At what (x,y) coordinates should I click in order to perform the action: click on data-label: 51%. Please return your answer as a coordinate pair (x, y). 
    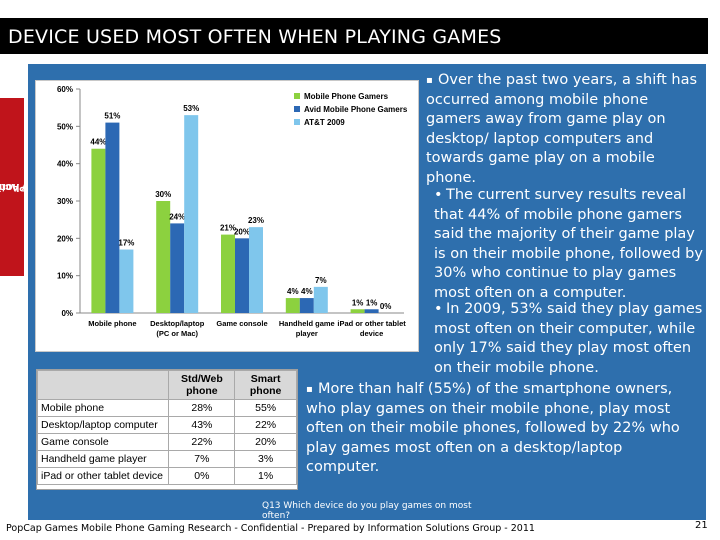
    Looking at the image, I should click on (112, 116).